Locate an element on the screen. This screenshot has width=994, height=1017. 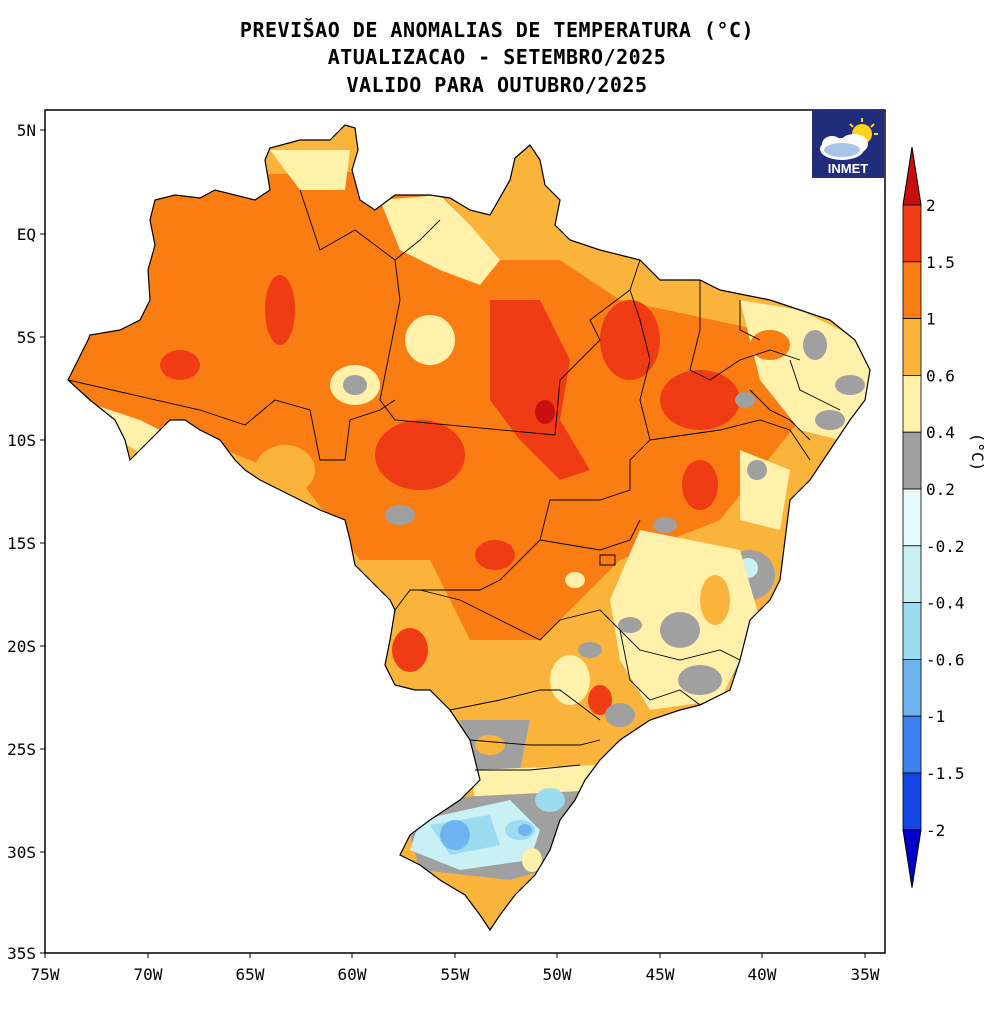
colorbar-level-label: 0.6 is located at coordinates (940, 375).